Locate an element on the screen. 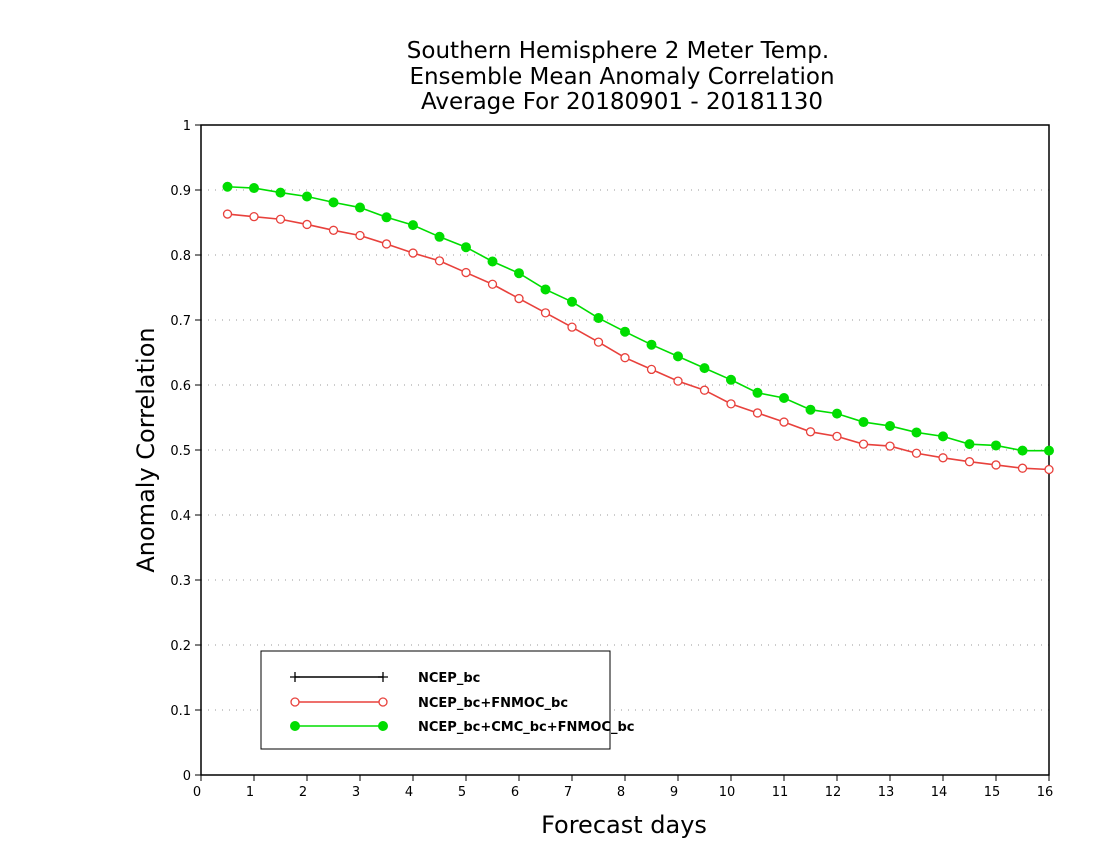 This screenshot has height=850, width=1100. y-axis-label: Anomaly Correlation is located at coordinates (146, 449).